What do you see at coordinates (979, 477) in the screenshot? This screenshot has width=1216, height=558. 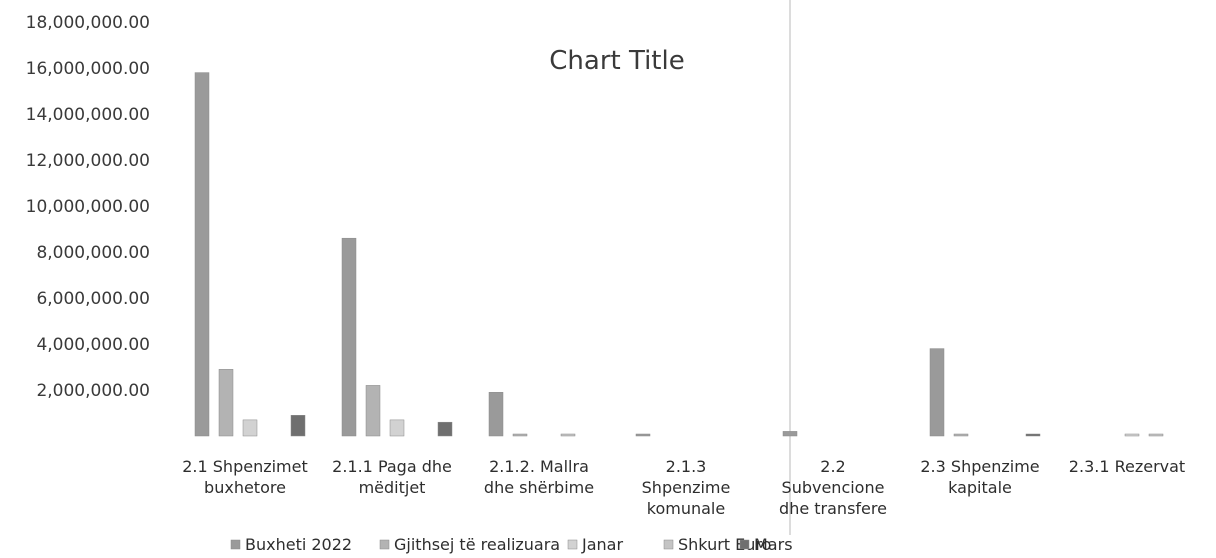 I see `category-label: 2.3 Shpenzime kapitale` at bounding box center [979, 477].